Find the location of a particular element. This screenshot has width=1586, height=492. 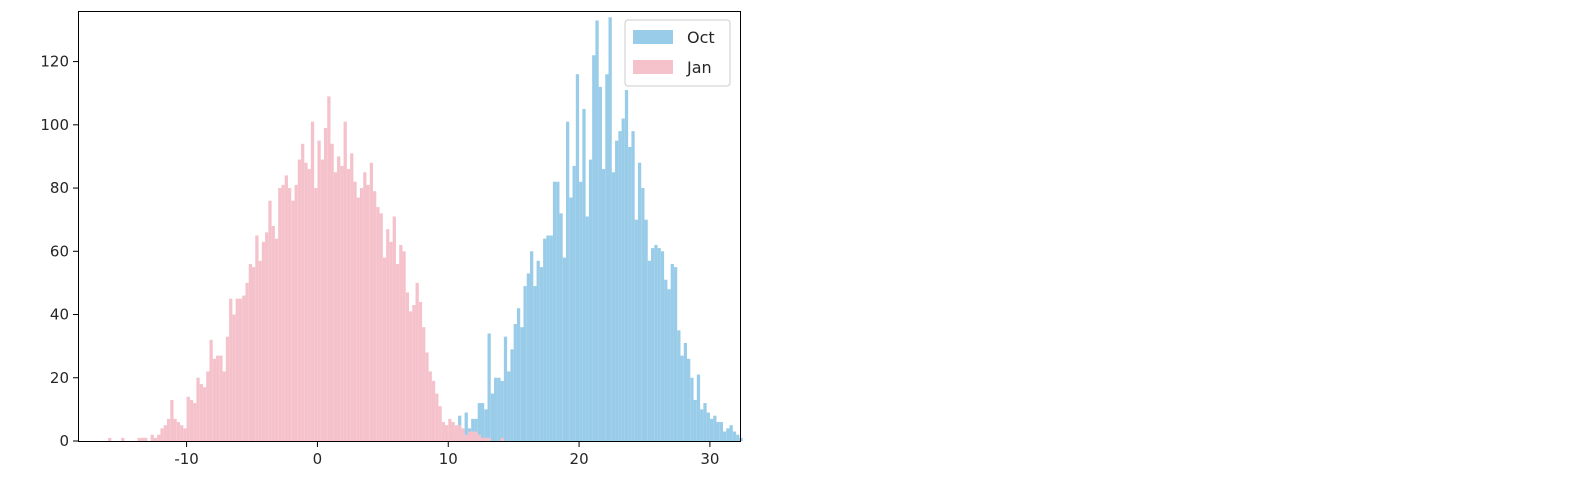

legend-swatch-jan is located at coordinates (653, 67).